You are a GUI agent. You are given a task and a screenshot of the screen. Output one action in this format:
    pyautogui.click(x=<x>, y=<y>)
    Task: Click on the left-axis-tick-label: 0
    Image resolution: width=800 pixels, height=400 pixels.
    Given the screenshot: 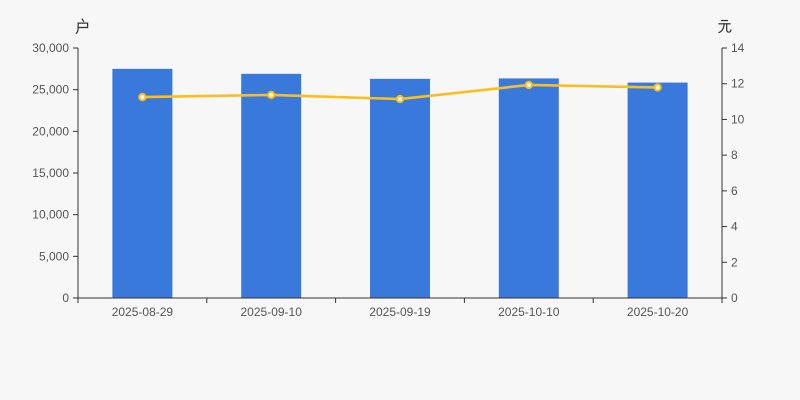 What is the action you would take?
    pyautogui.click(x=65, y=298)
    